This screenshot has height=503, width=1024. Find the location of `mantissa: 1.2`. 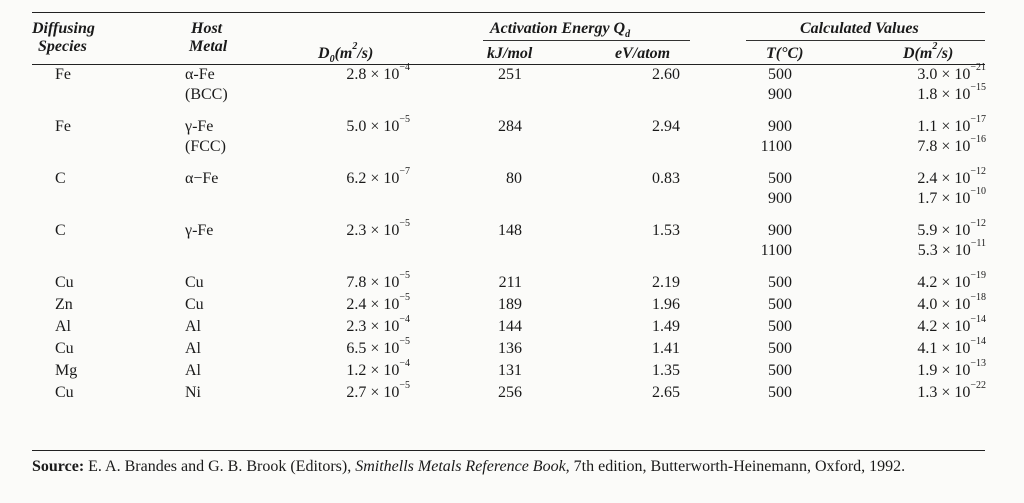

mantissa: 1.2 is located at coordinates (356, 370).